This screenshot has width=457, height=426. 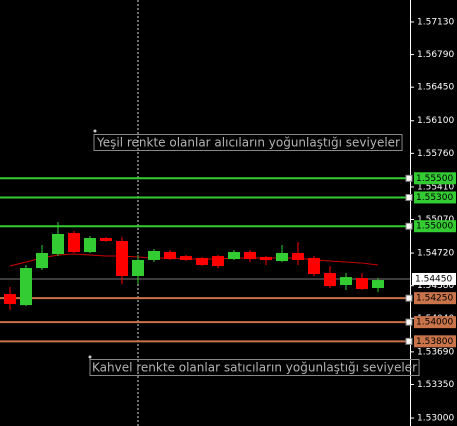 I want to click on y-tick-label: 1.56450, so click(x=435, y=88).